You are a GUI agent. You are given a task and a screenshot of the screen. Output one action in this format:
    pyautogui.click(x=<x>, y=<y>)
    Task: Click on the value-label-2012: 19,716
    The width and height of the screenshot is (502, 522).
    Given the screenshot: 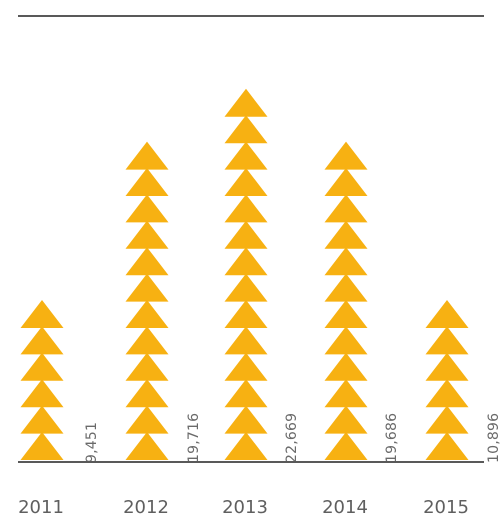 What is the action you would take?
    pyautogui.click(x=194, y=438)
    